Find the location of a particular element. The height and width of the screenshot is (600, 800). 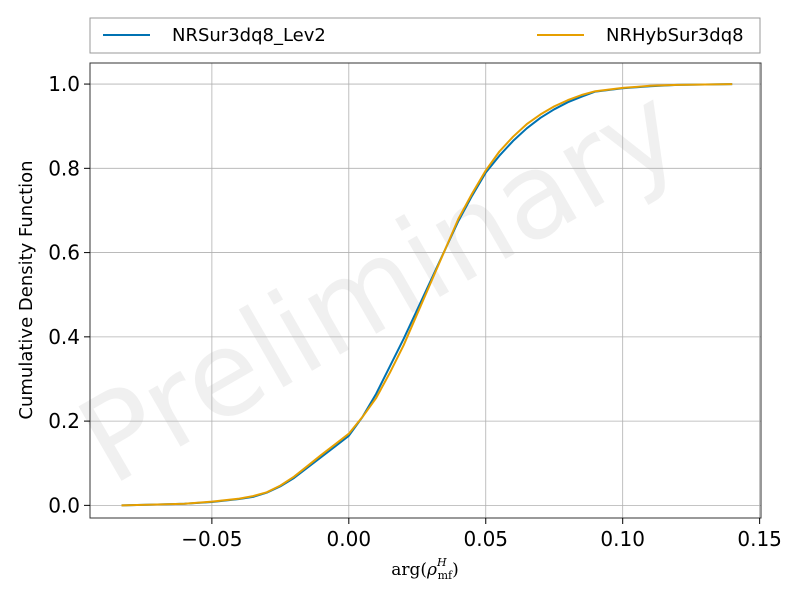

legend-box is located at coordinates (425, 35).